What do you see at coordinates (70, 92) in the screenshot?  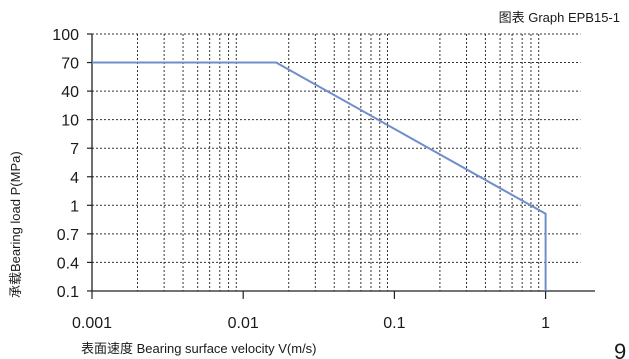 I see `y-tick-label: 40` at bounding box center [70, 92].